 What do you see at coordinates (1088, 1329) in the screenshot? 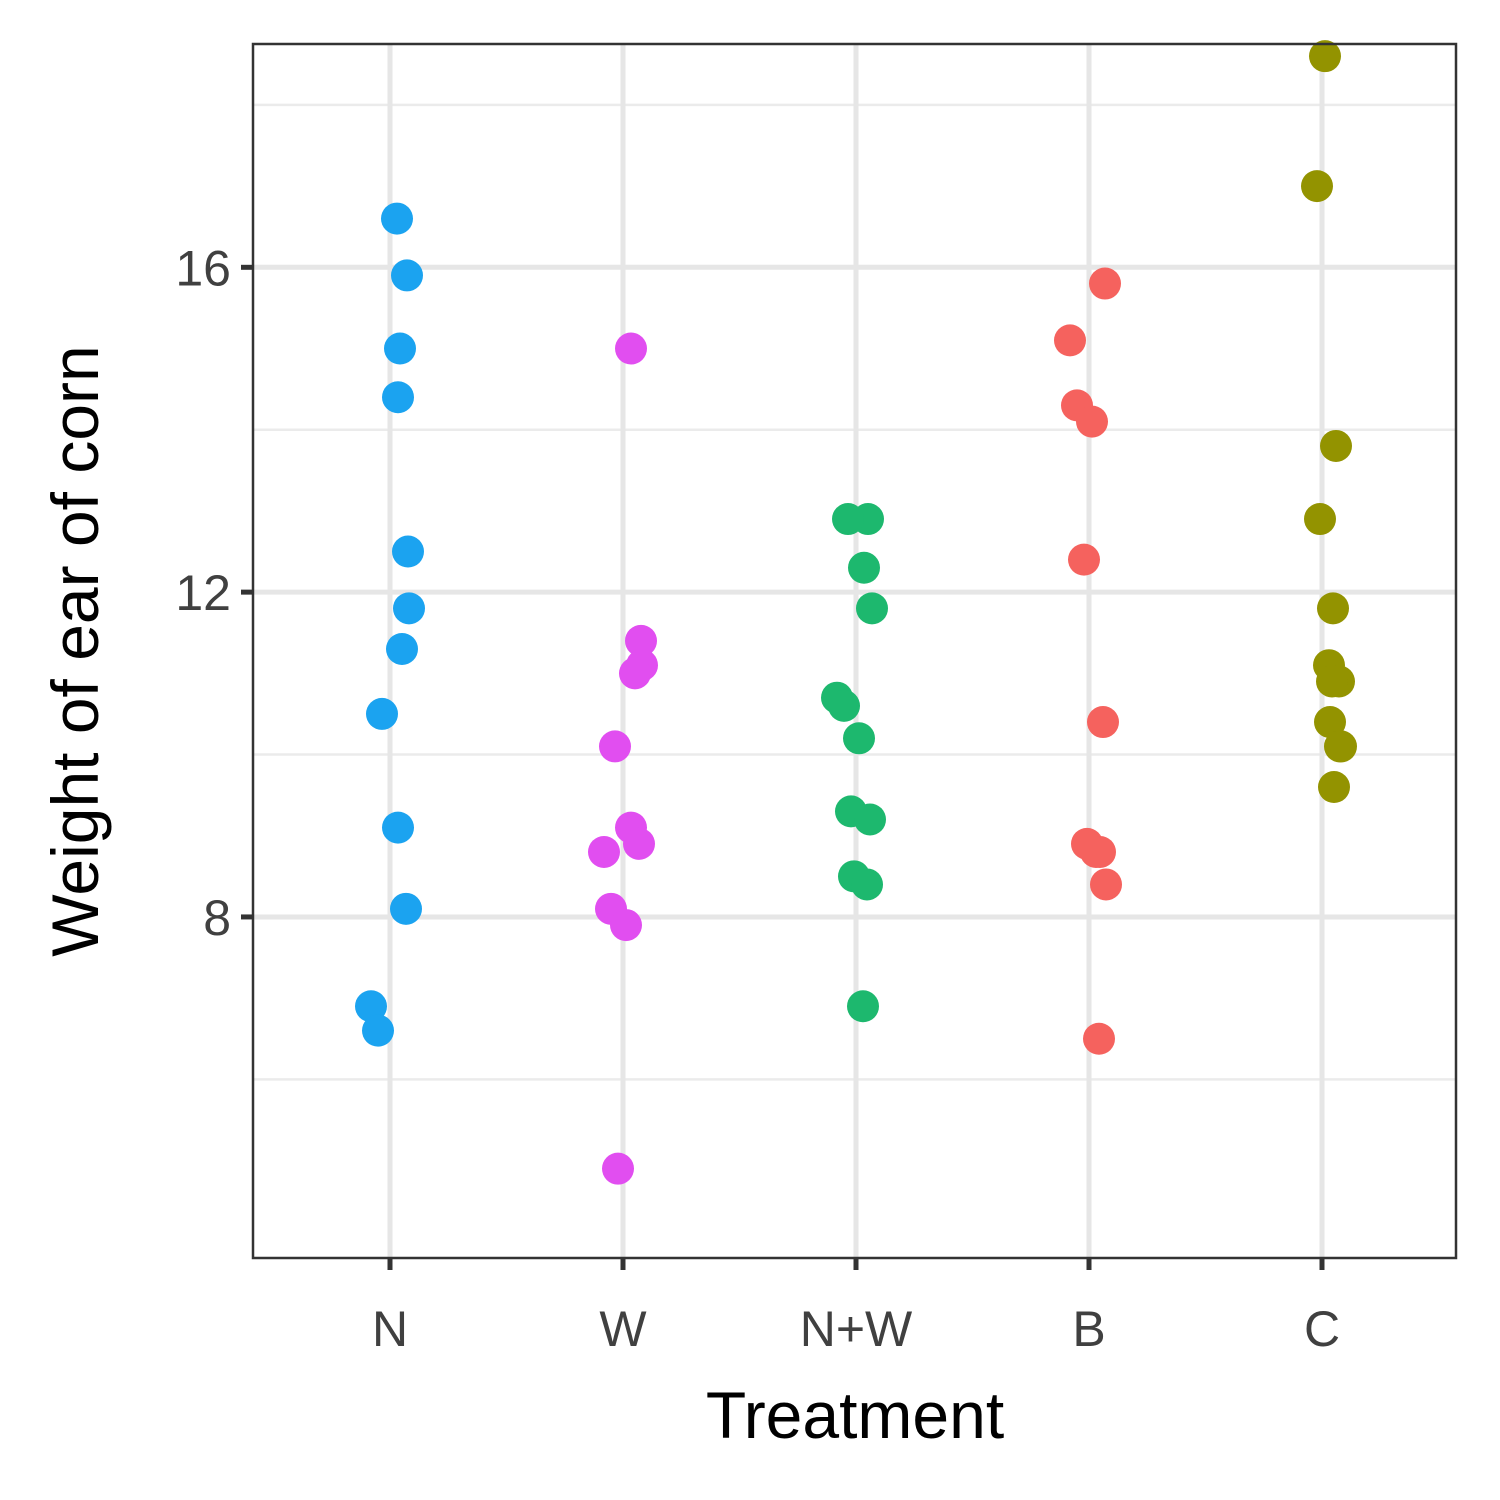
I see `x-tick-label: B` at bounding box center [1088, 1329].